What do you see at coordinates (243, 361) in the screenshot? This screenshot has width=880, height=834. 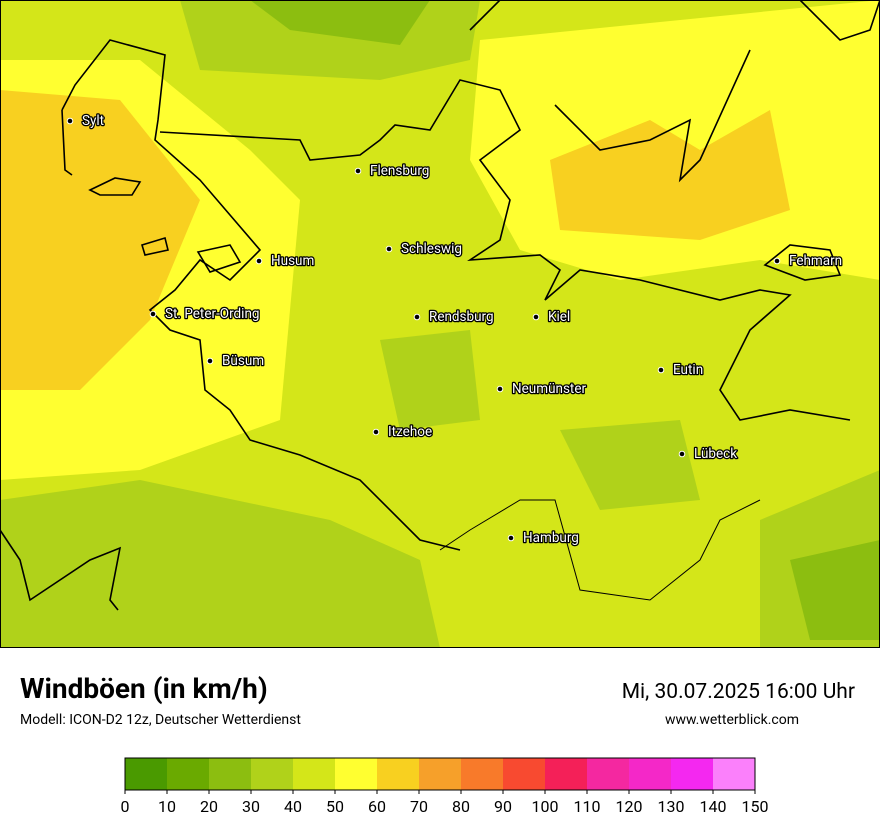 I see `city-label: Büsum` at bounding box center [243, 361].